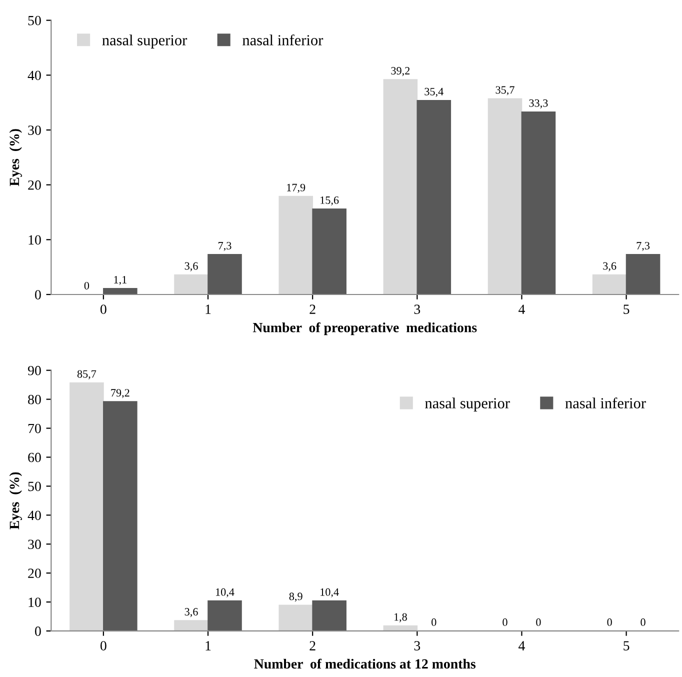 This screenshot has height=677, width=682. I want to click on data-label: 8,9, so click(295, 597).